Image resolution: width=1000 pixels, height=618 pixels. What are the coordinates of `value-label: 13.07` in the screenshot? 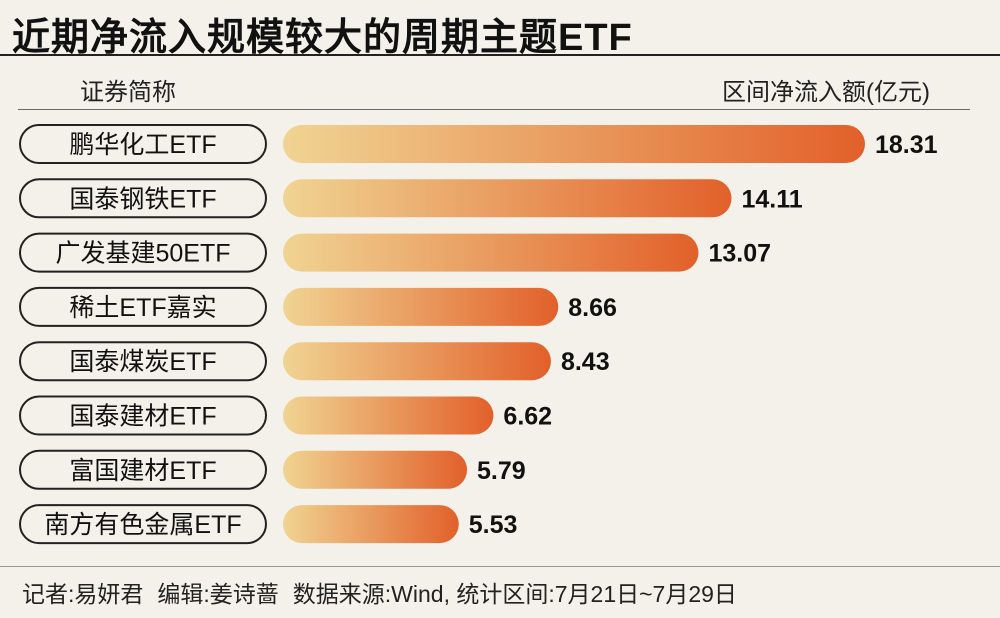 It's located at (739, 254).